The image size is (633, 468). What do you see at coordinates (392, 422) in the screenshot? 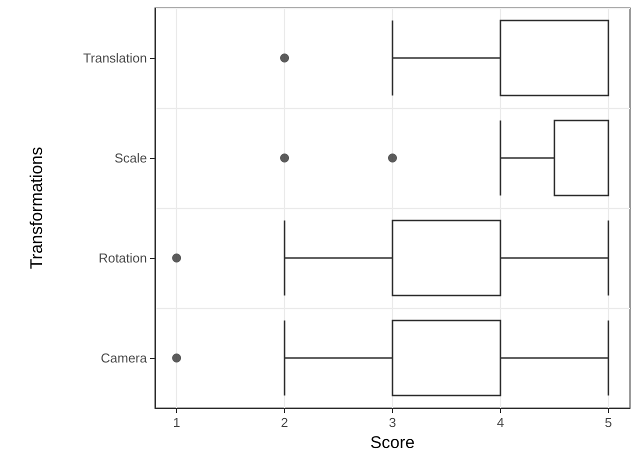
I see `x-tick-label: 3` at bounding box center [392, 422].